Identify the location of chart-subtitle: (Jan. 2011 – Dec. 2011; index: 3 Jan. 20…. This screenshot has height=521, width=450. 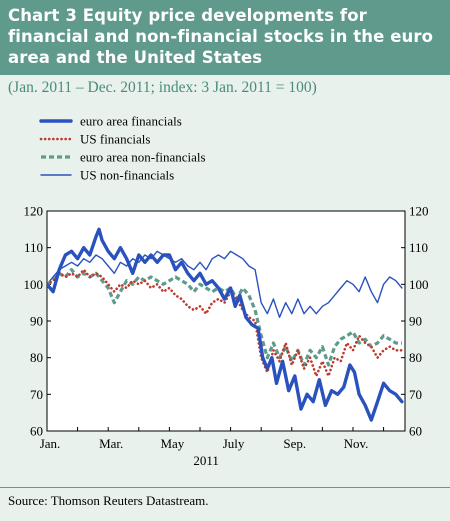
(162, 87).